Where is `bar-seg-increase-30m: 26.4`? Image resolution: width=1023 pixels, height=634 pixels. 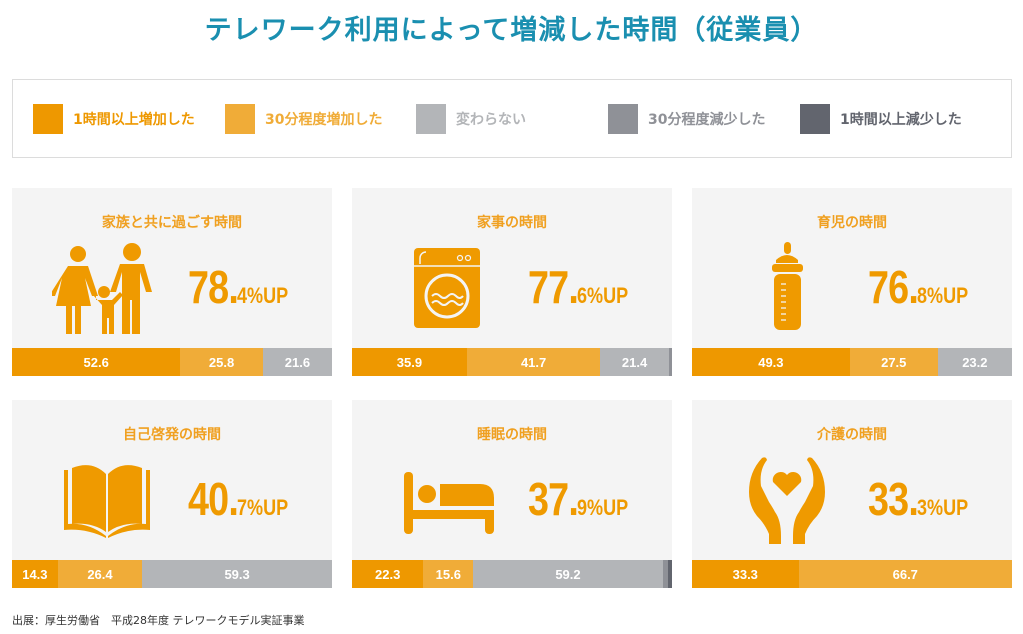 bar-seg-increase-30m: 26.4 is located at coordinates (100, 574).